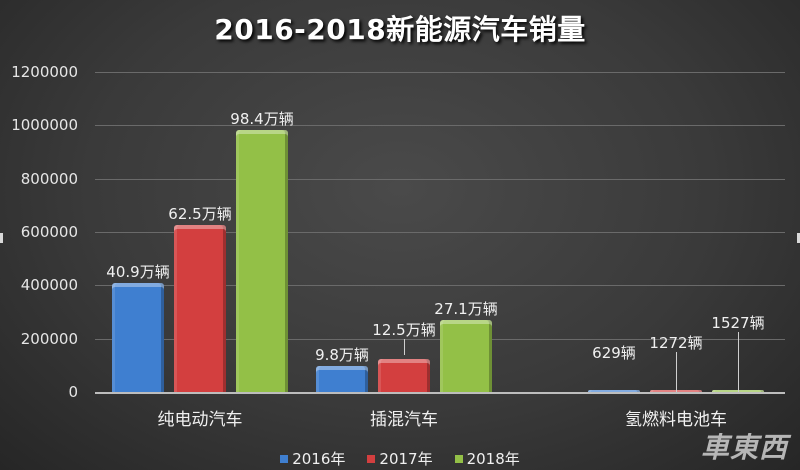  I want to click on data-label: 9.8万辆, so click(342, 354).